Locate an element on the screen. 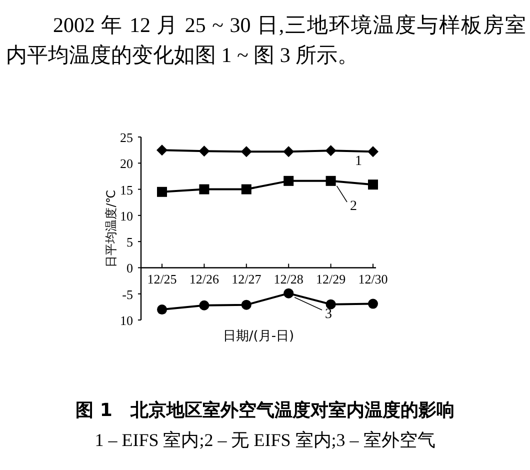  x-tick-label: 12/30 is located at coordinates (373, 279).